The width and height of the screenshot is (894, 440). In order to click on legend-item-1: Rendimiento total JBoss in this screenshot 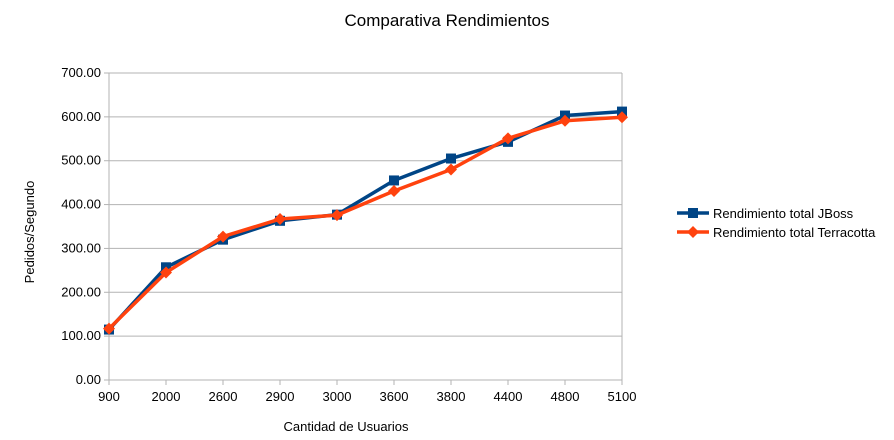, I will do `click(765, 213)`.